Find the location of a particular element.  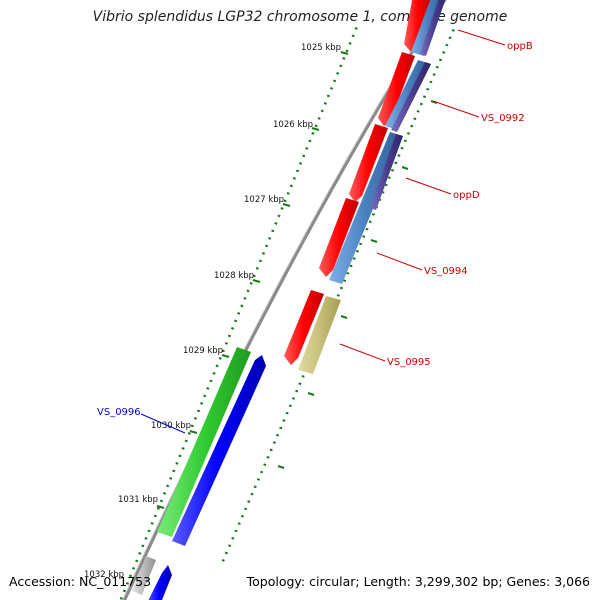

gene-label-oppD: oppD is located at coordinates (466, 195).